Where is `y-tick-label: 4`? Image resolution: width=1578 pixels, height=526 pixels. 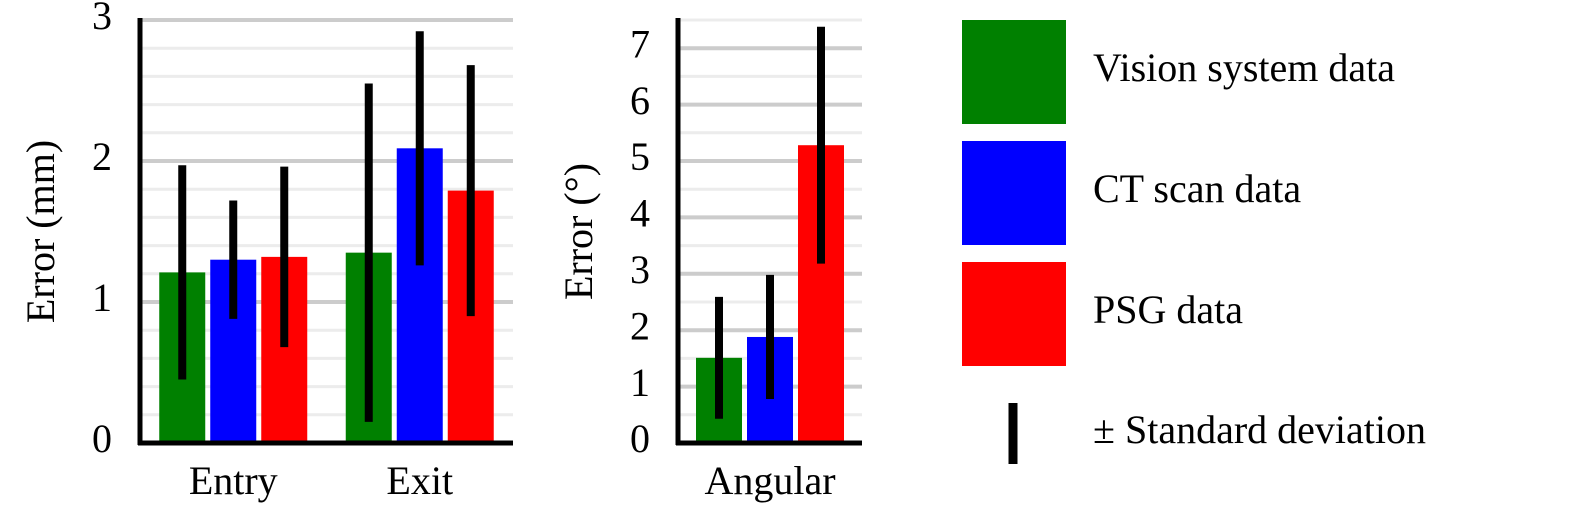
y-tick-label: 4 is located at coordinates (640, 213).